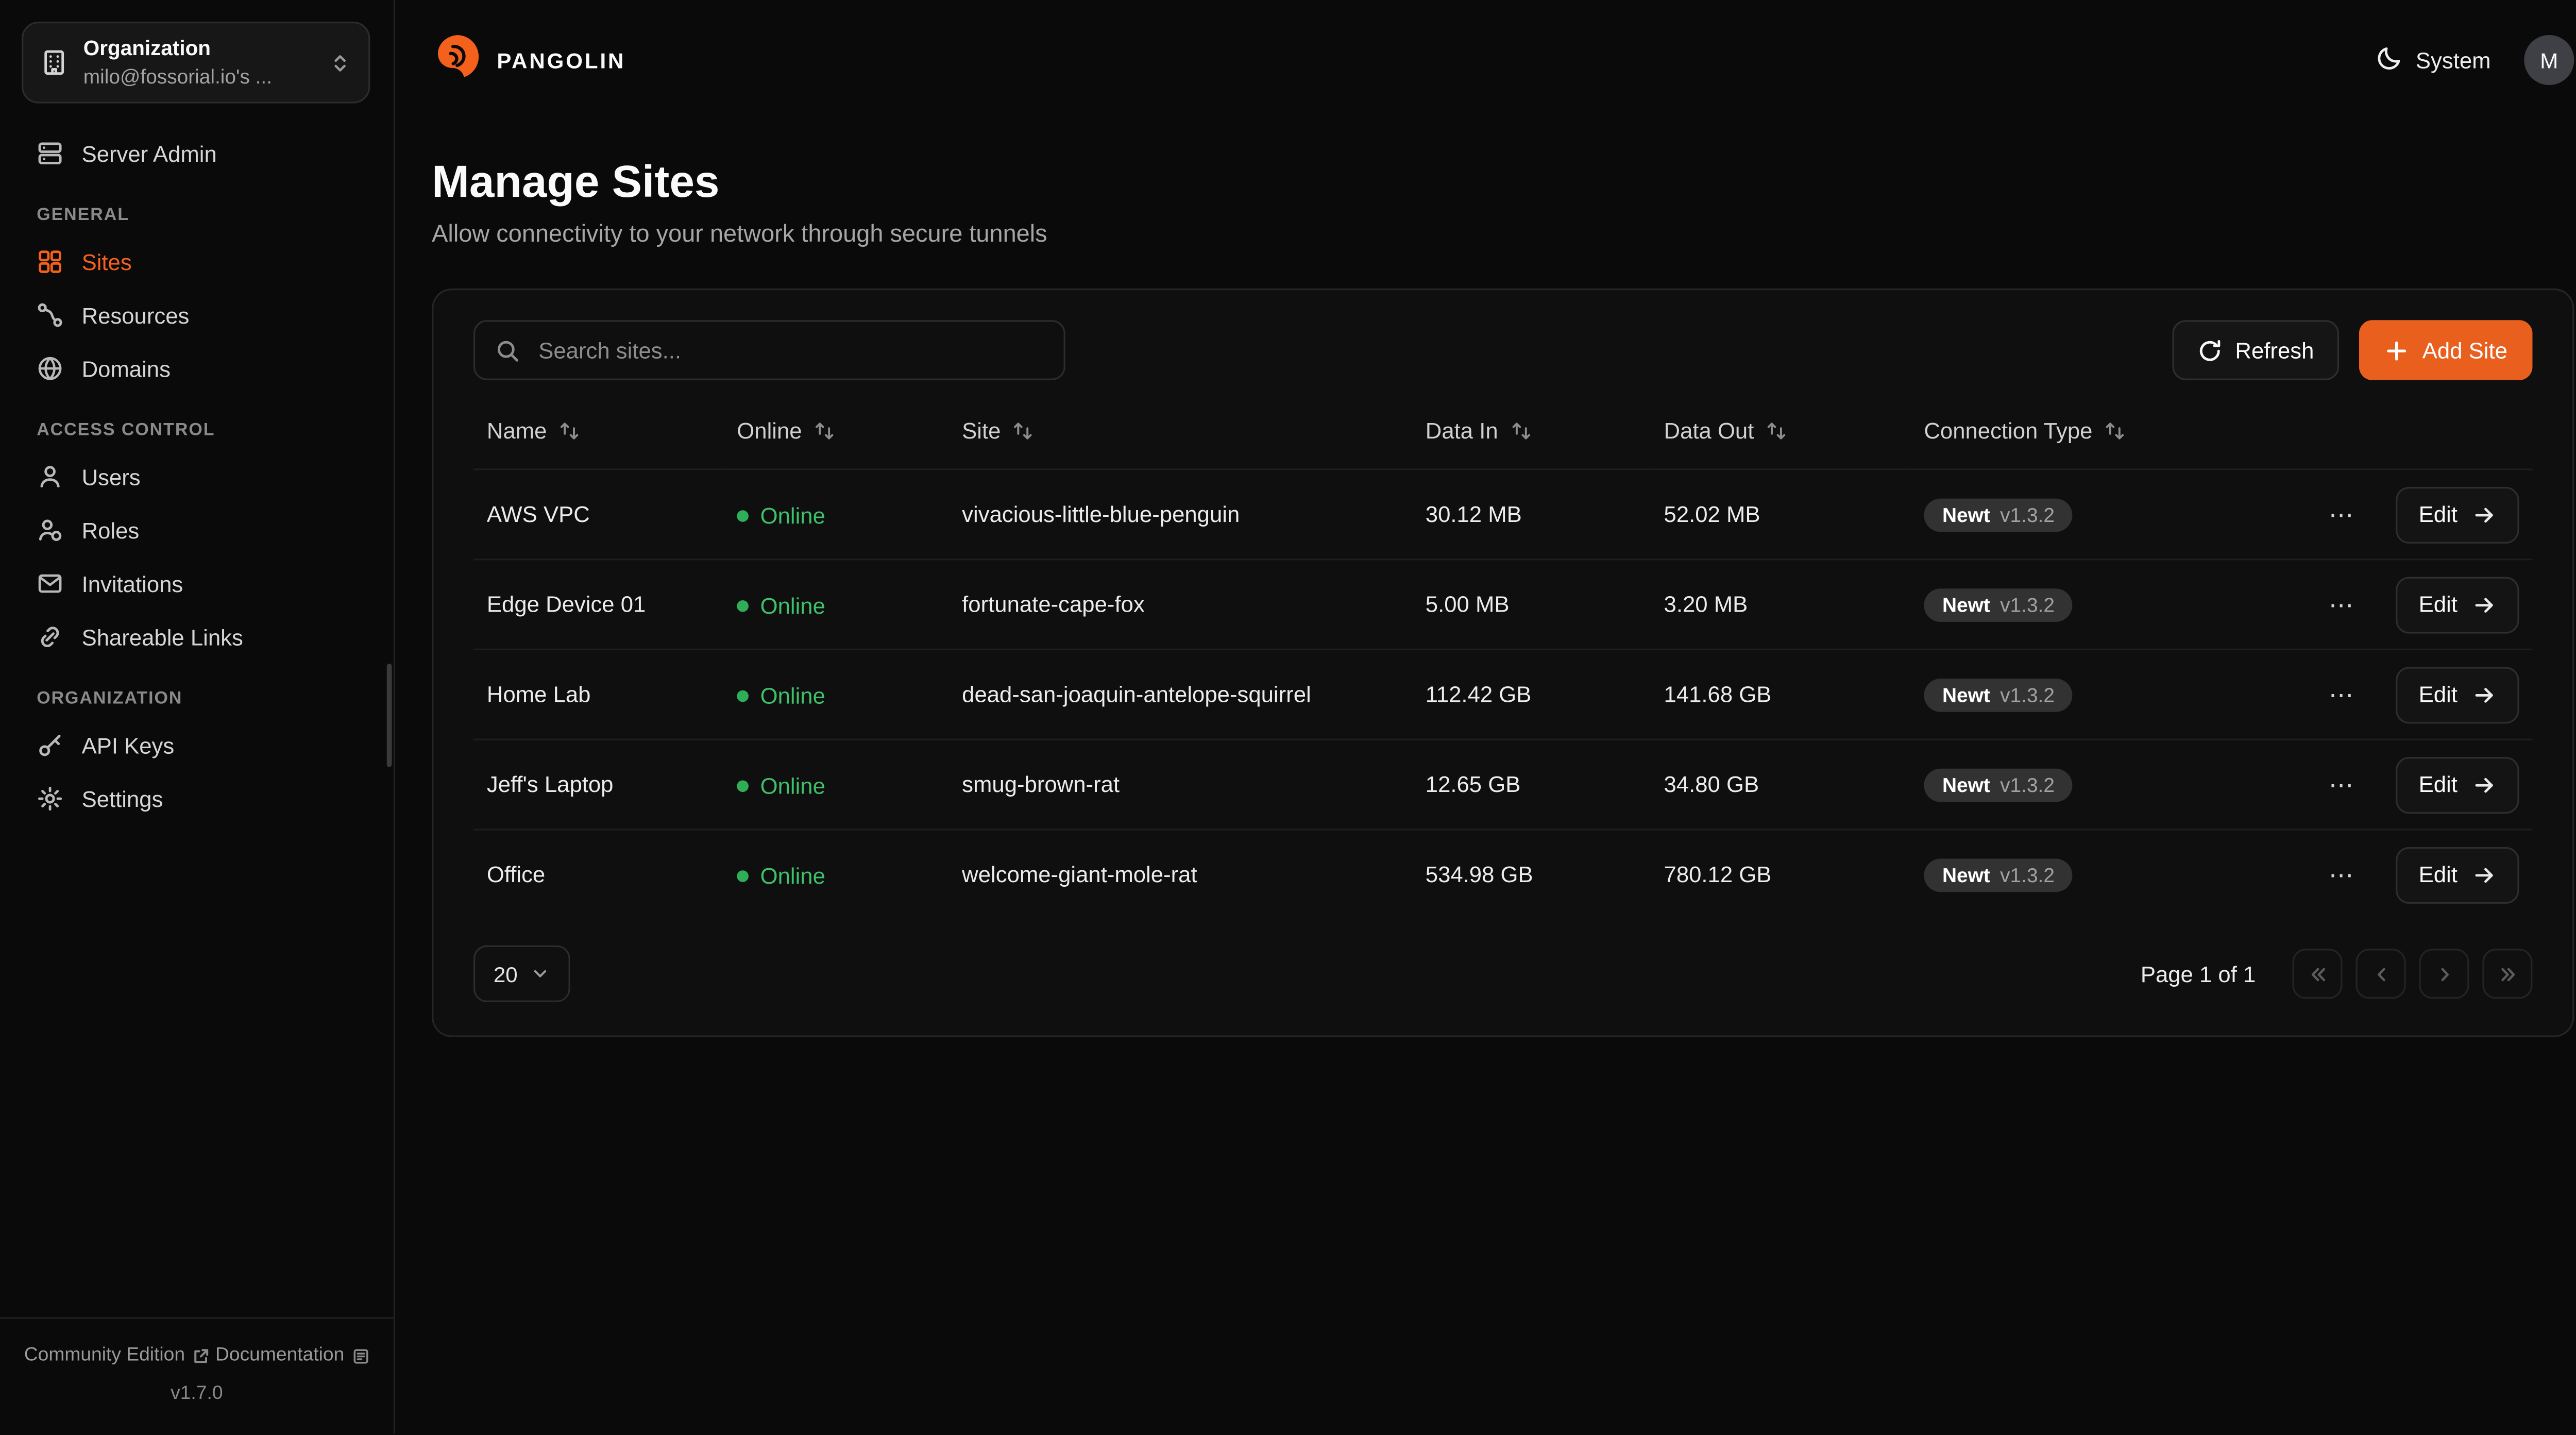  Describe the element at coordinates (339, 62) in the screenshot. I see `chevrons-up-down-icon` at that location.